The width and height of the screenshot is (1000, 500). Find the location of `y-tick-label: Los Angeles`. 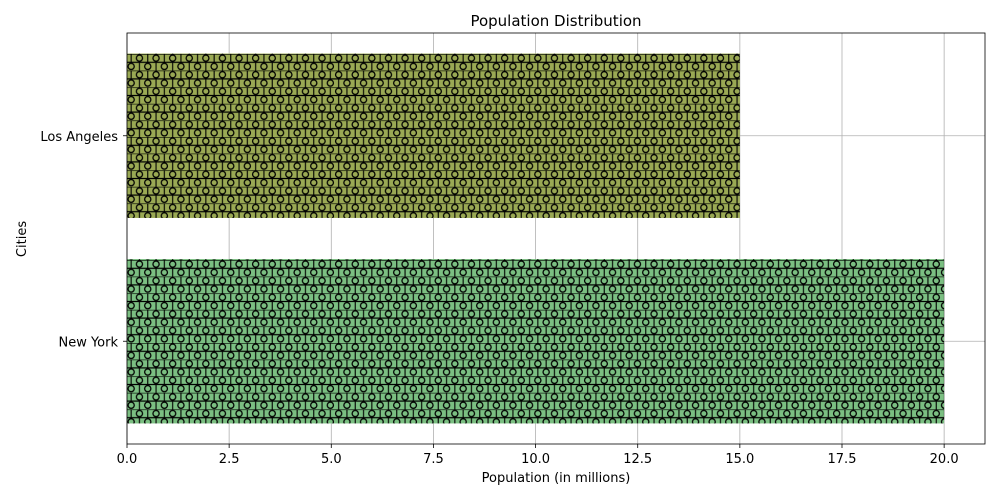

y-tick-label: Los Angeles is located at coordinates (79, 137).